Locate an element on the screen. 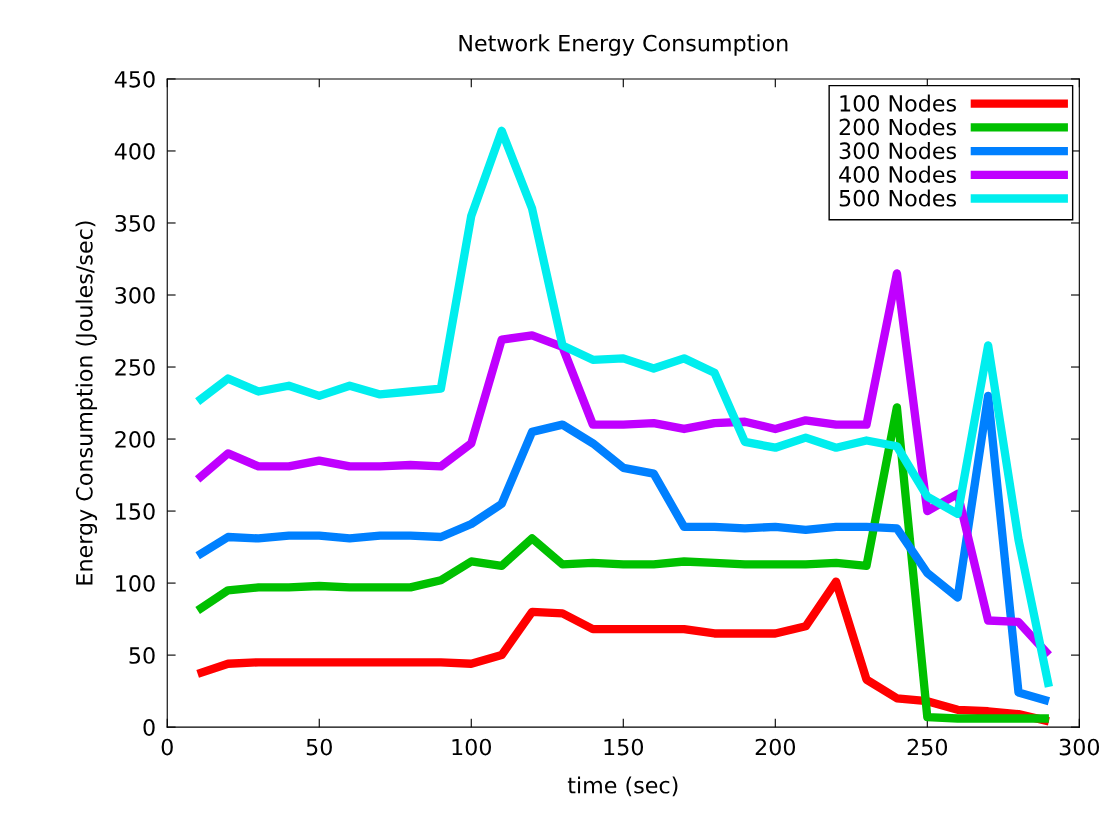 This screenshot has height=831, width=1115. x-tick-label: 250 is located at coordinates (927, 747).